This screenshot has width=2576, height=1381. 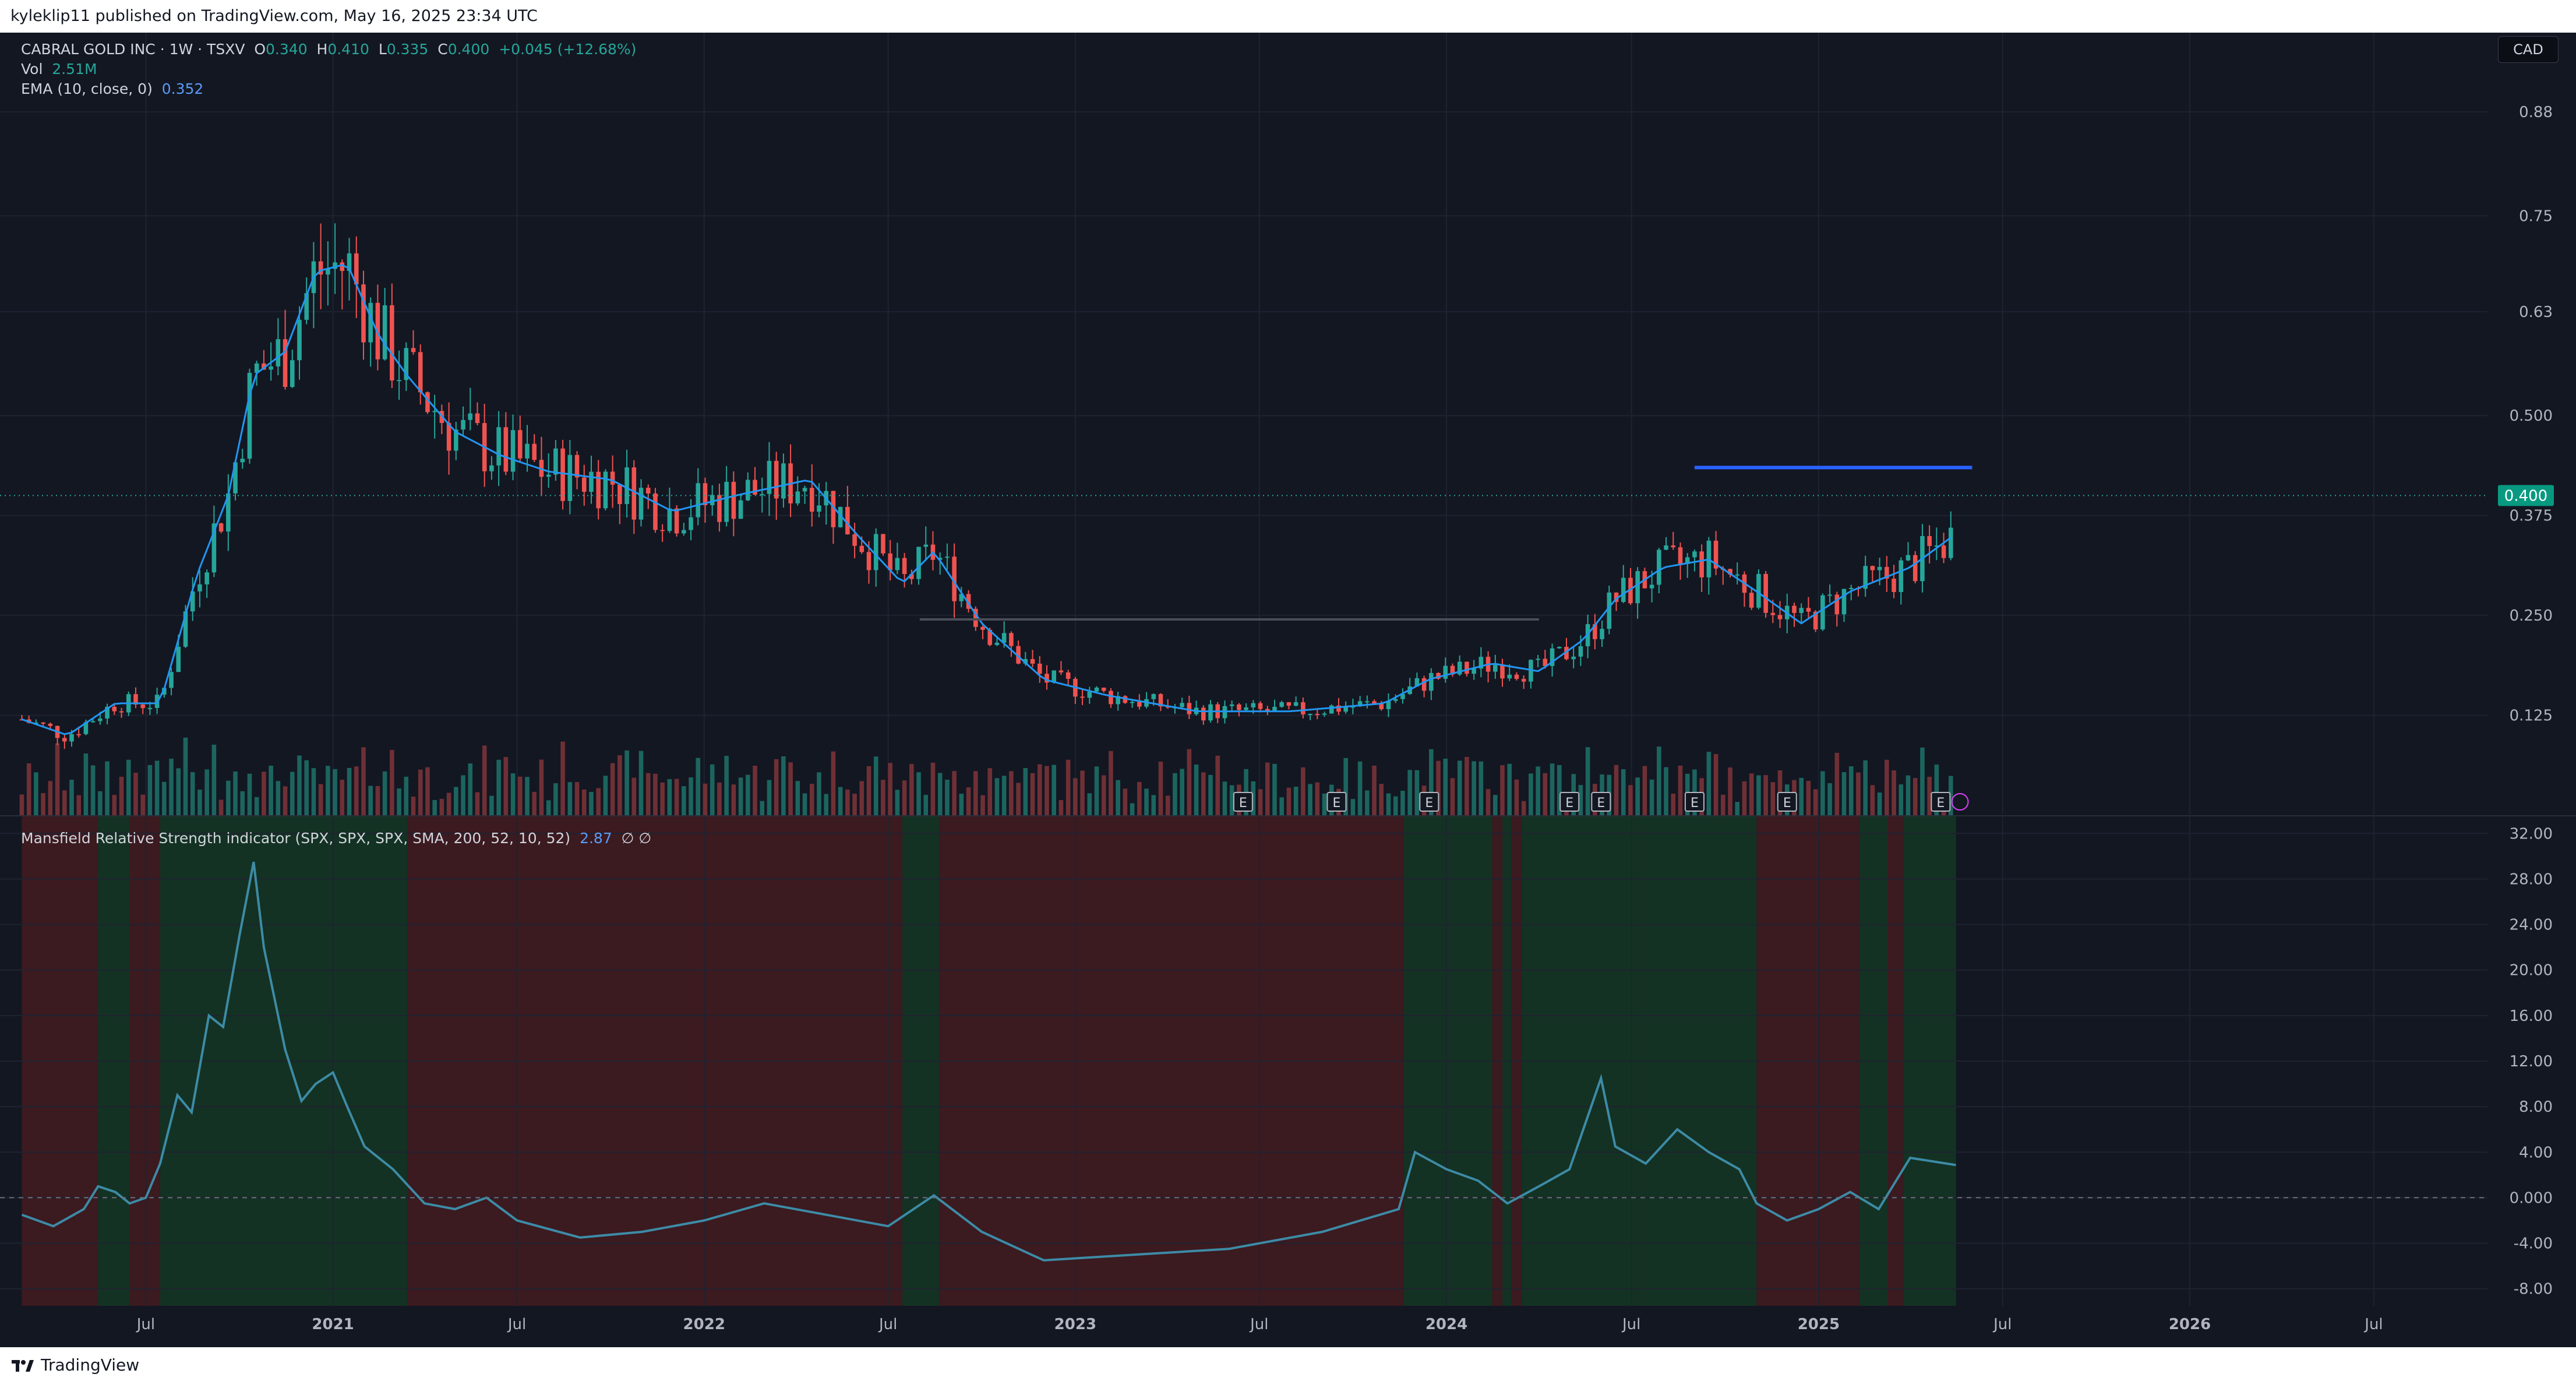 I want to click on brand-name: TradingView, so click(x=91, y=1365).